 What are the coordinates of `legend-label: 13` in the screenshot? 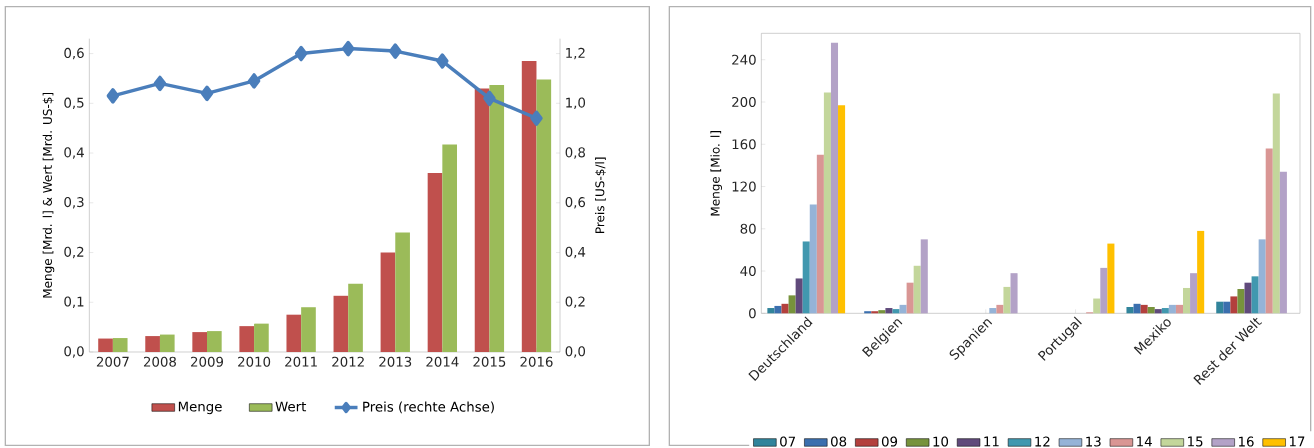 It's located at (1093, 441).